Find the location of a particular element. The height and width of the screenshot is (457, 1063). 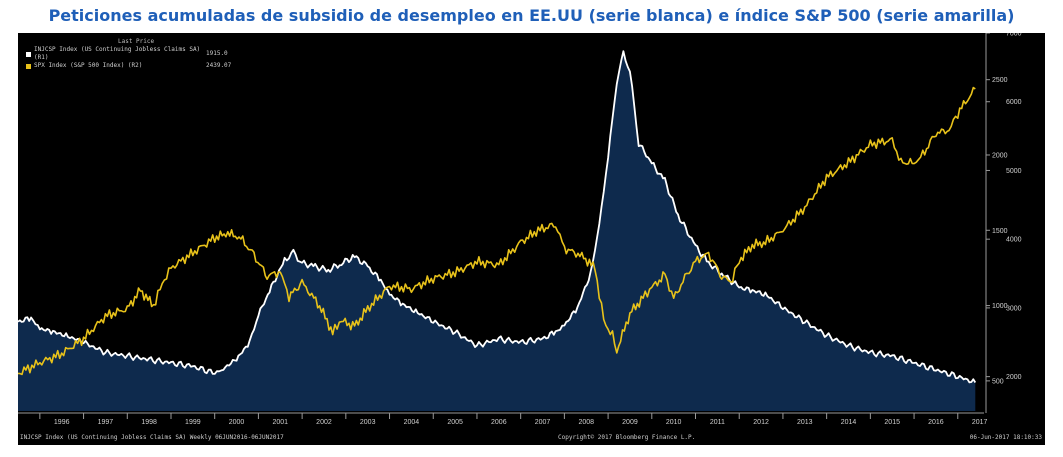

x-tick-label: 1999 is located at coordinates (193, 422).